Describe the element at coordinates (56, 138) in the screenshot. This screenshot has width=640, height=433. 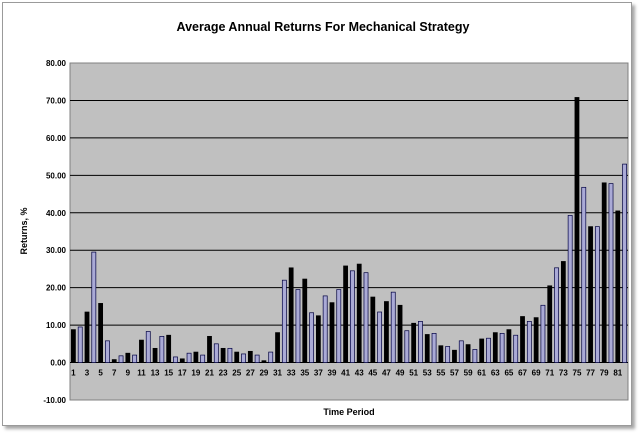
I see `y-tick-label: 60.00` at that location.